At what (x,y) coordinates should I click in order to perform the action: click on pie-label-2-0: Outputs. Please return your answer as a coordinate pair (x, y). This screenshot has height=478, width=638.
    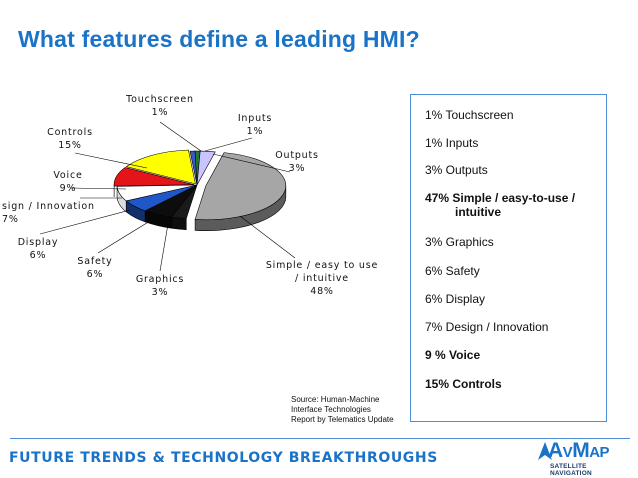
    Looking at the image, I should click on (297, 155).